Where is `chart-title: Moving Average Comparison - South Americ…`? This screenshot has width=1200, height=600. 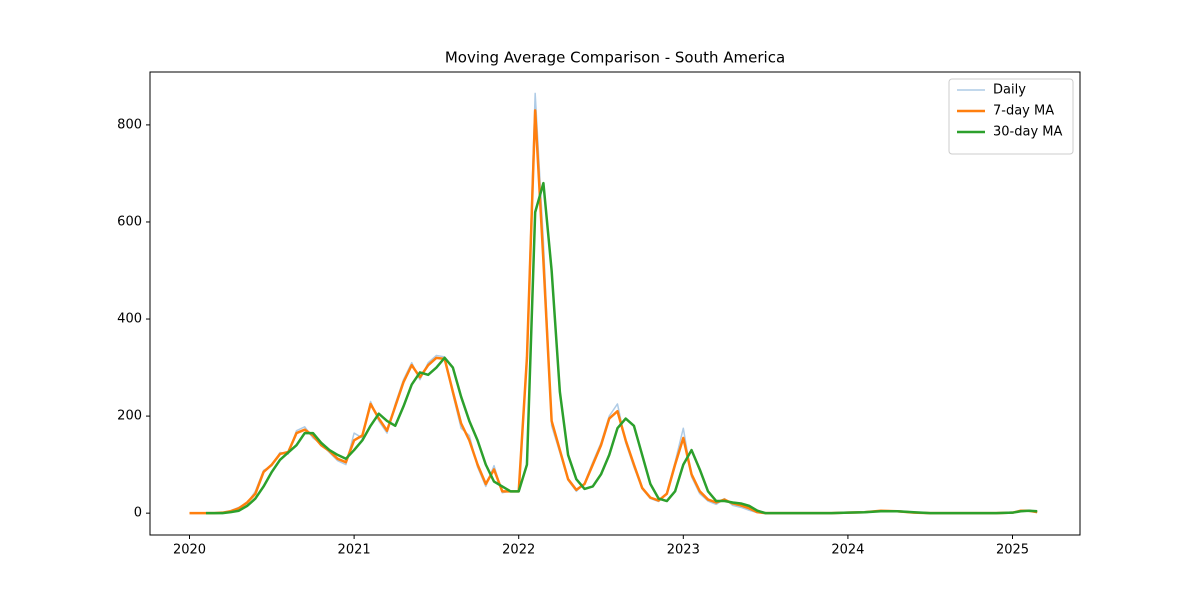
chart-title: Moving Average Comparison - South Americ… is located at coordinates (615, 58).